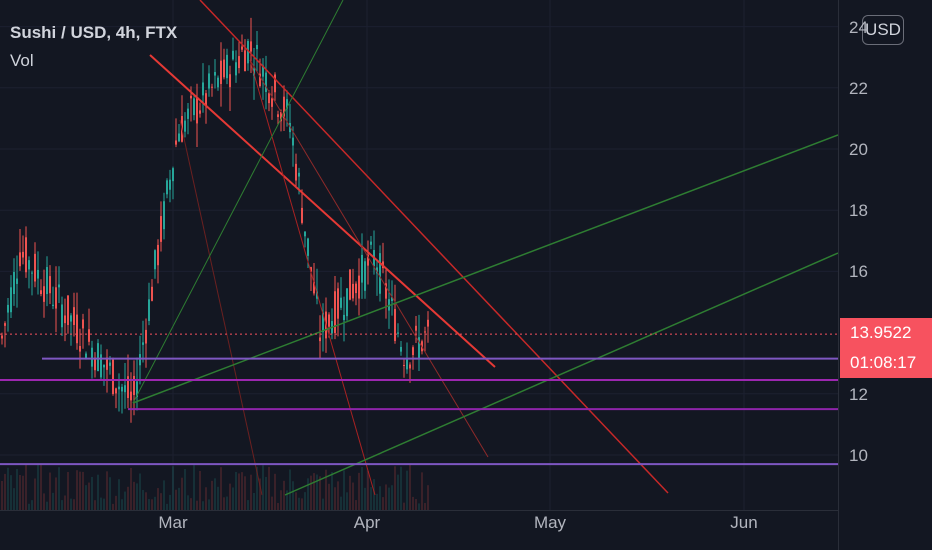  What do you see at coordinates (173, 522) in the screenshot?
I see `time-tick: Mar` at bounding box center [173, 522].